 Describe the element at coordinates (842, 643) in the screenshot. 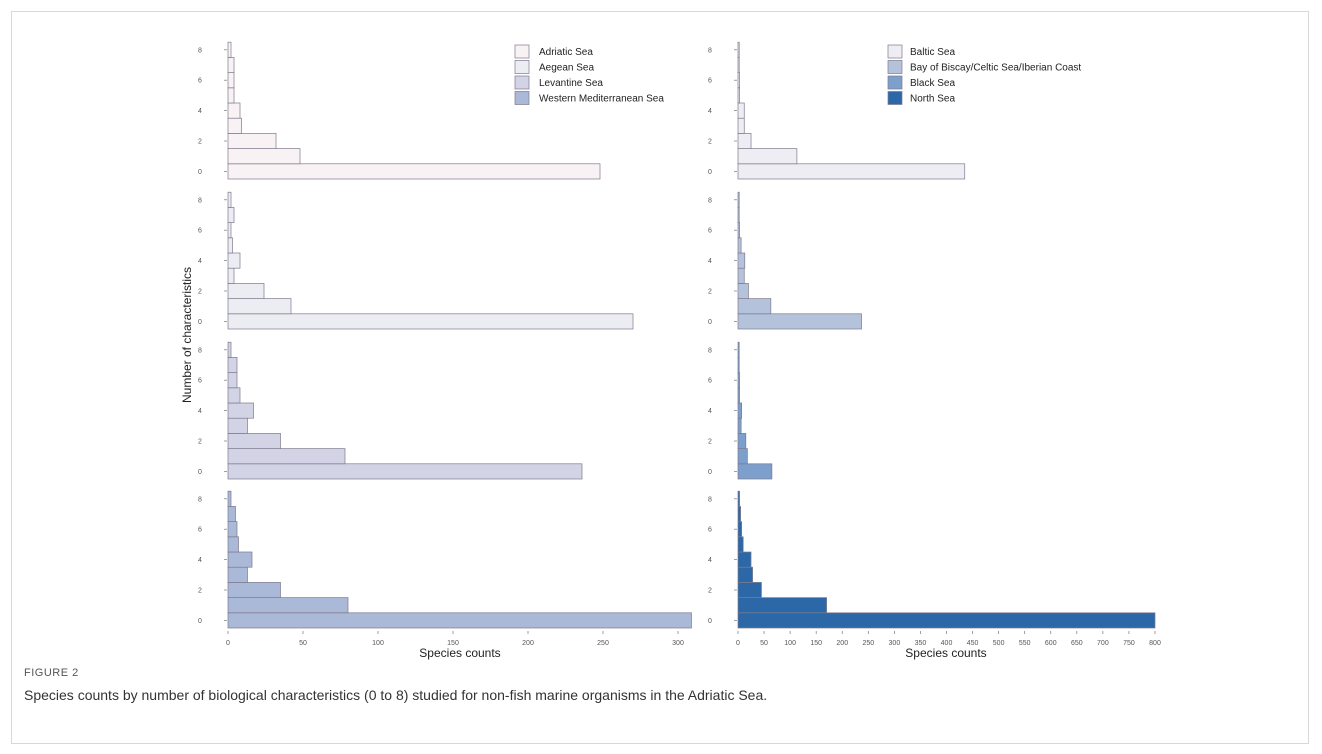

I see `x-tick-label: 200` at that location.